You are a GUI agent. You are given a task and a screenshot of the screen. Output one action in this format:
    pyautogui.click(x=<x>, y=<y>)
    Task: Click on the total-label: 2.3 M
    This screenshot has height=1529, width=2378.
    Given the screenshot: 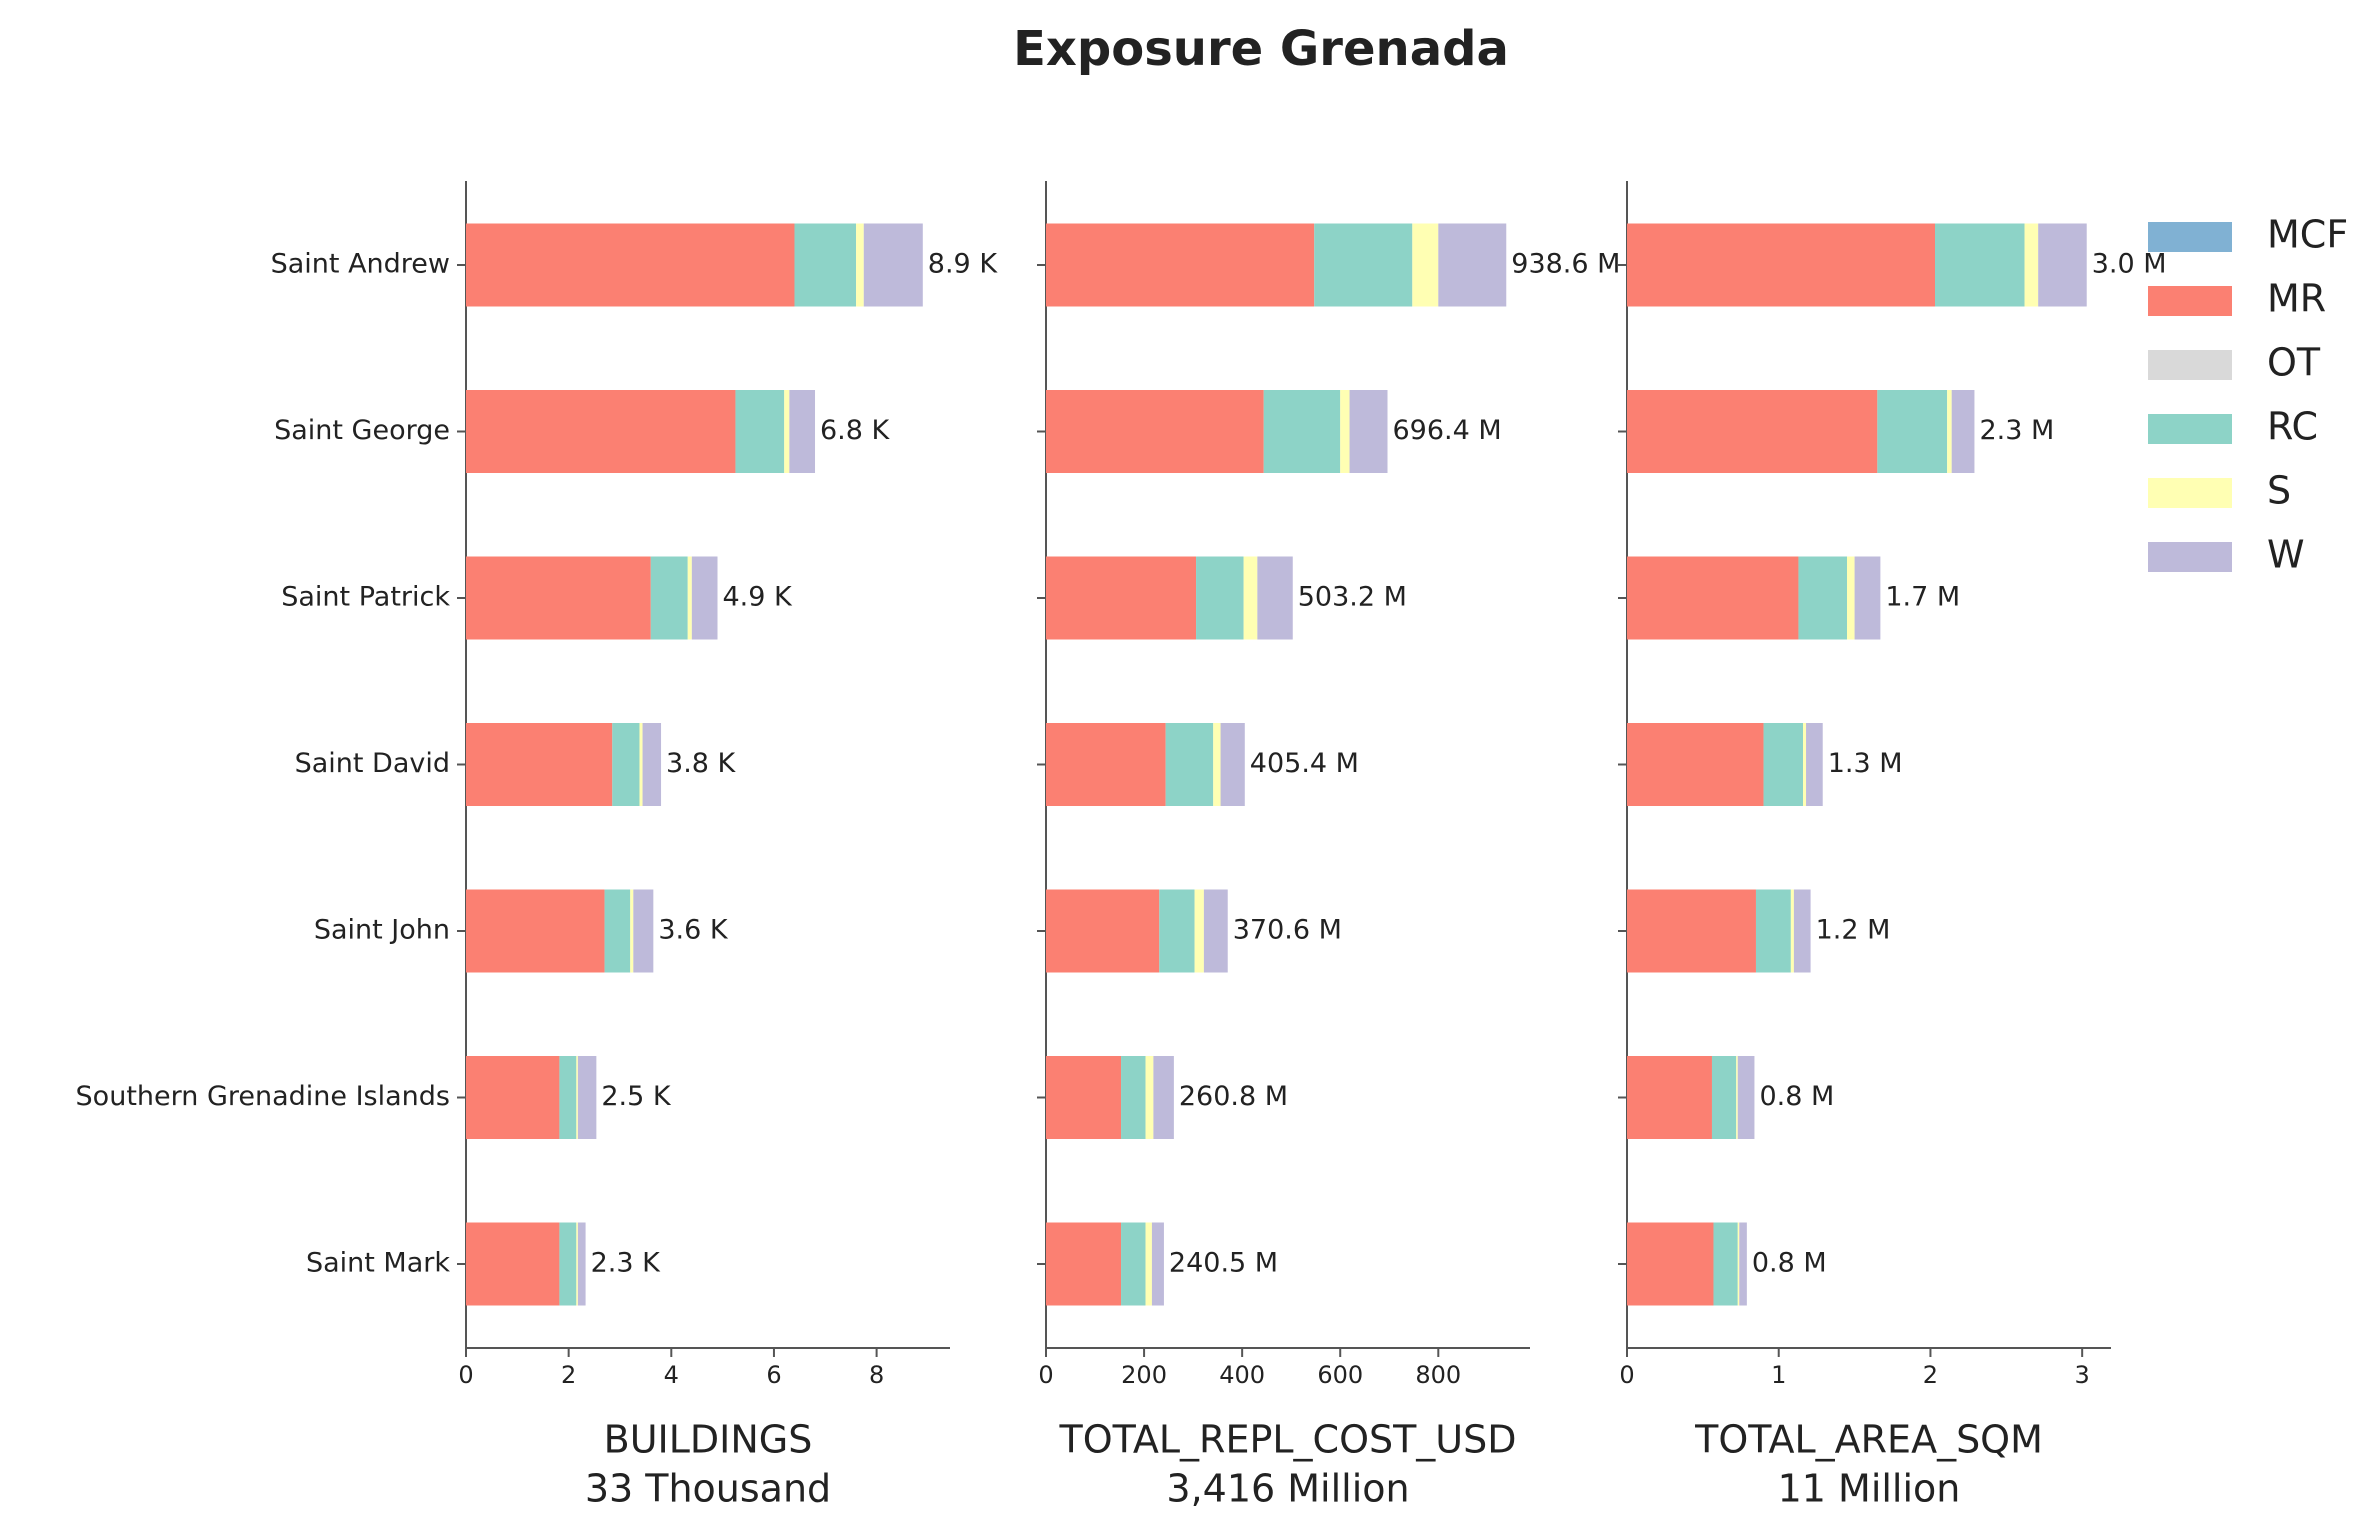 What is the action you would take?
    pyautogui.click(x=2016, y=430)
    